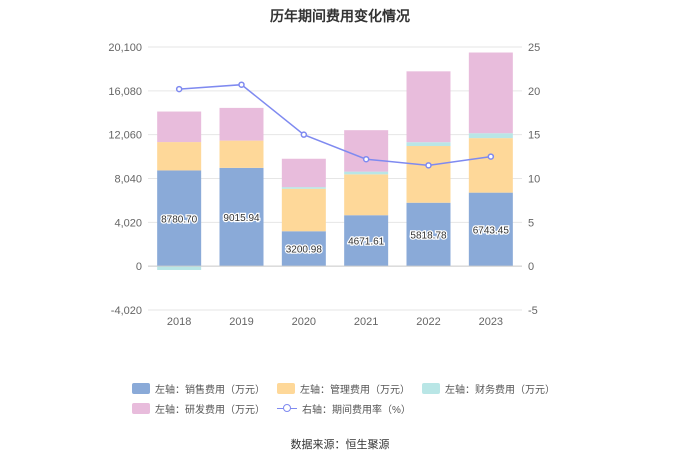 This screenshot has height=460, width=680. I want to click on left-tick-label: 20,100, so click(125, 48).